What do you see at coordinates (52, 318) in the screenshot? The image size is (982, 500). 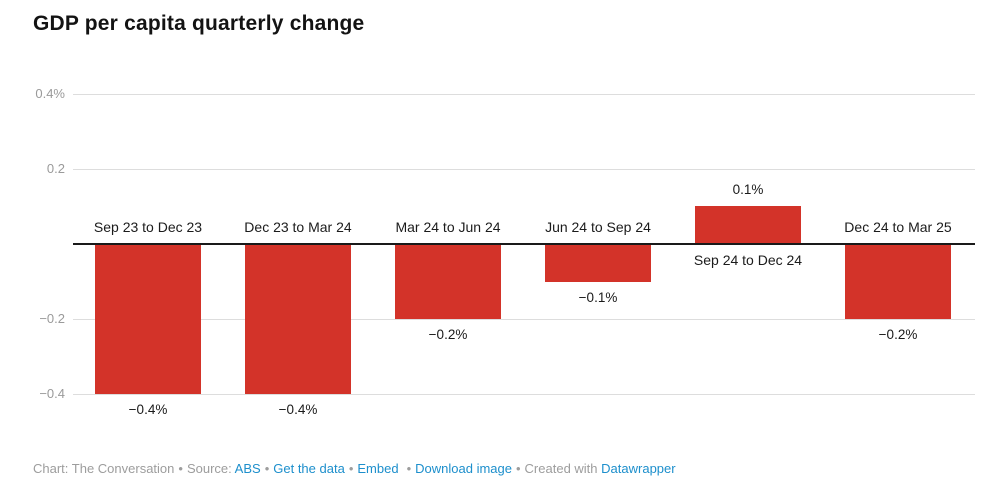 I see `y-axis-tick-label: −0.2` at bounding box center [52, 318].